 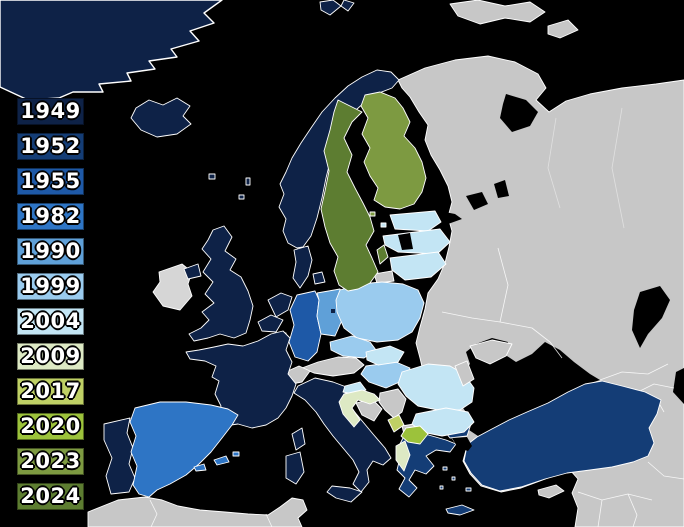 I want to click on legend-item-1990: 1990, so click(x=50, y=251).